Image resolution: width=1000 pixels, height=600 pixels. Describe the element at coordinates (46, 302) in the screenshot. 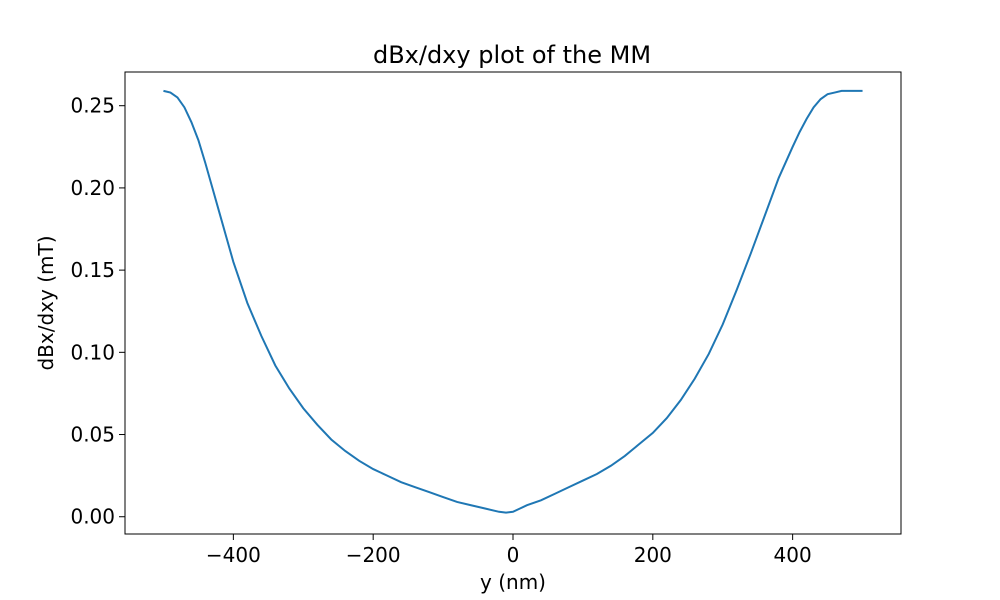

I see `y-axis-label: dBx/dxy (mT)` at that location.